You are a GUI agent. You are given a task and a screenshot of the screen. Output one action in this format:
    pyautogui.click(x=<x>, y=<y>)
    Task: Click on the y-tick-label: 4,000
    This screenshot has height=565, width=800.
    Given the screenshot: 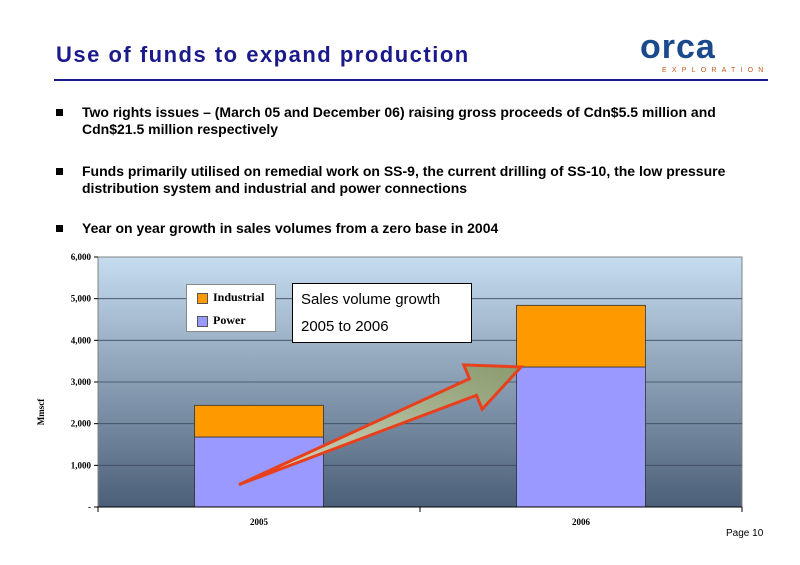 What is the action you would take?
    pyautogui.click(x=81, y=340)
    